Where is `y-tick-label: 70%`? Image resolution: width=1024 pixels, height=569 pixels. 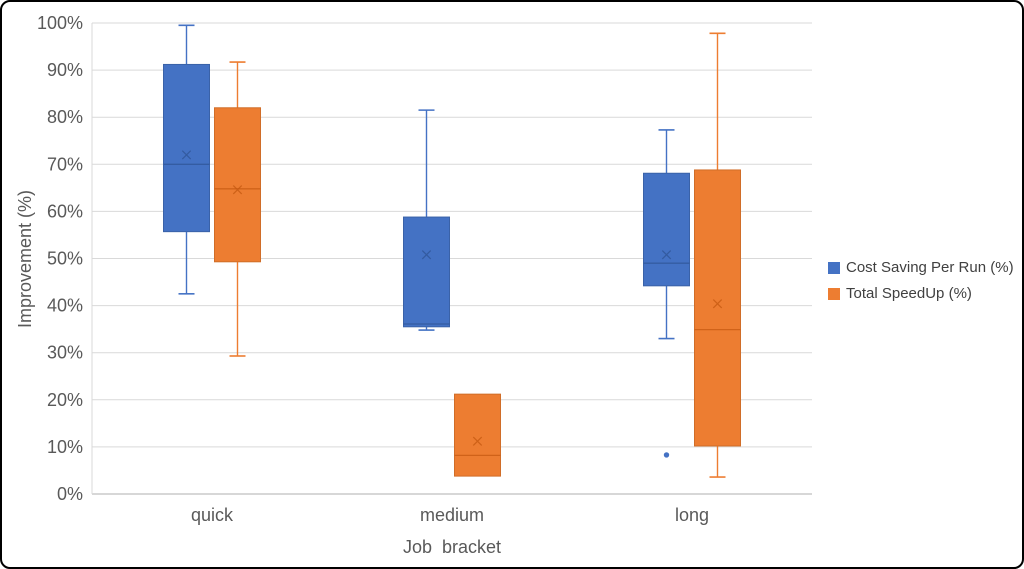
y-tick-label: 70% is located at coordinates (65, 164).